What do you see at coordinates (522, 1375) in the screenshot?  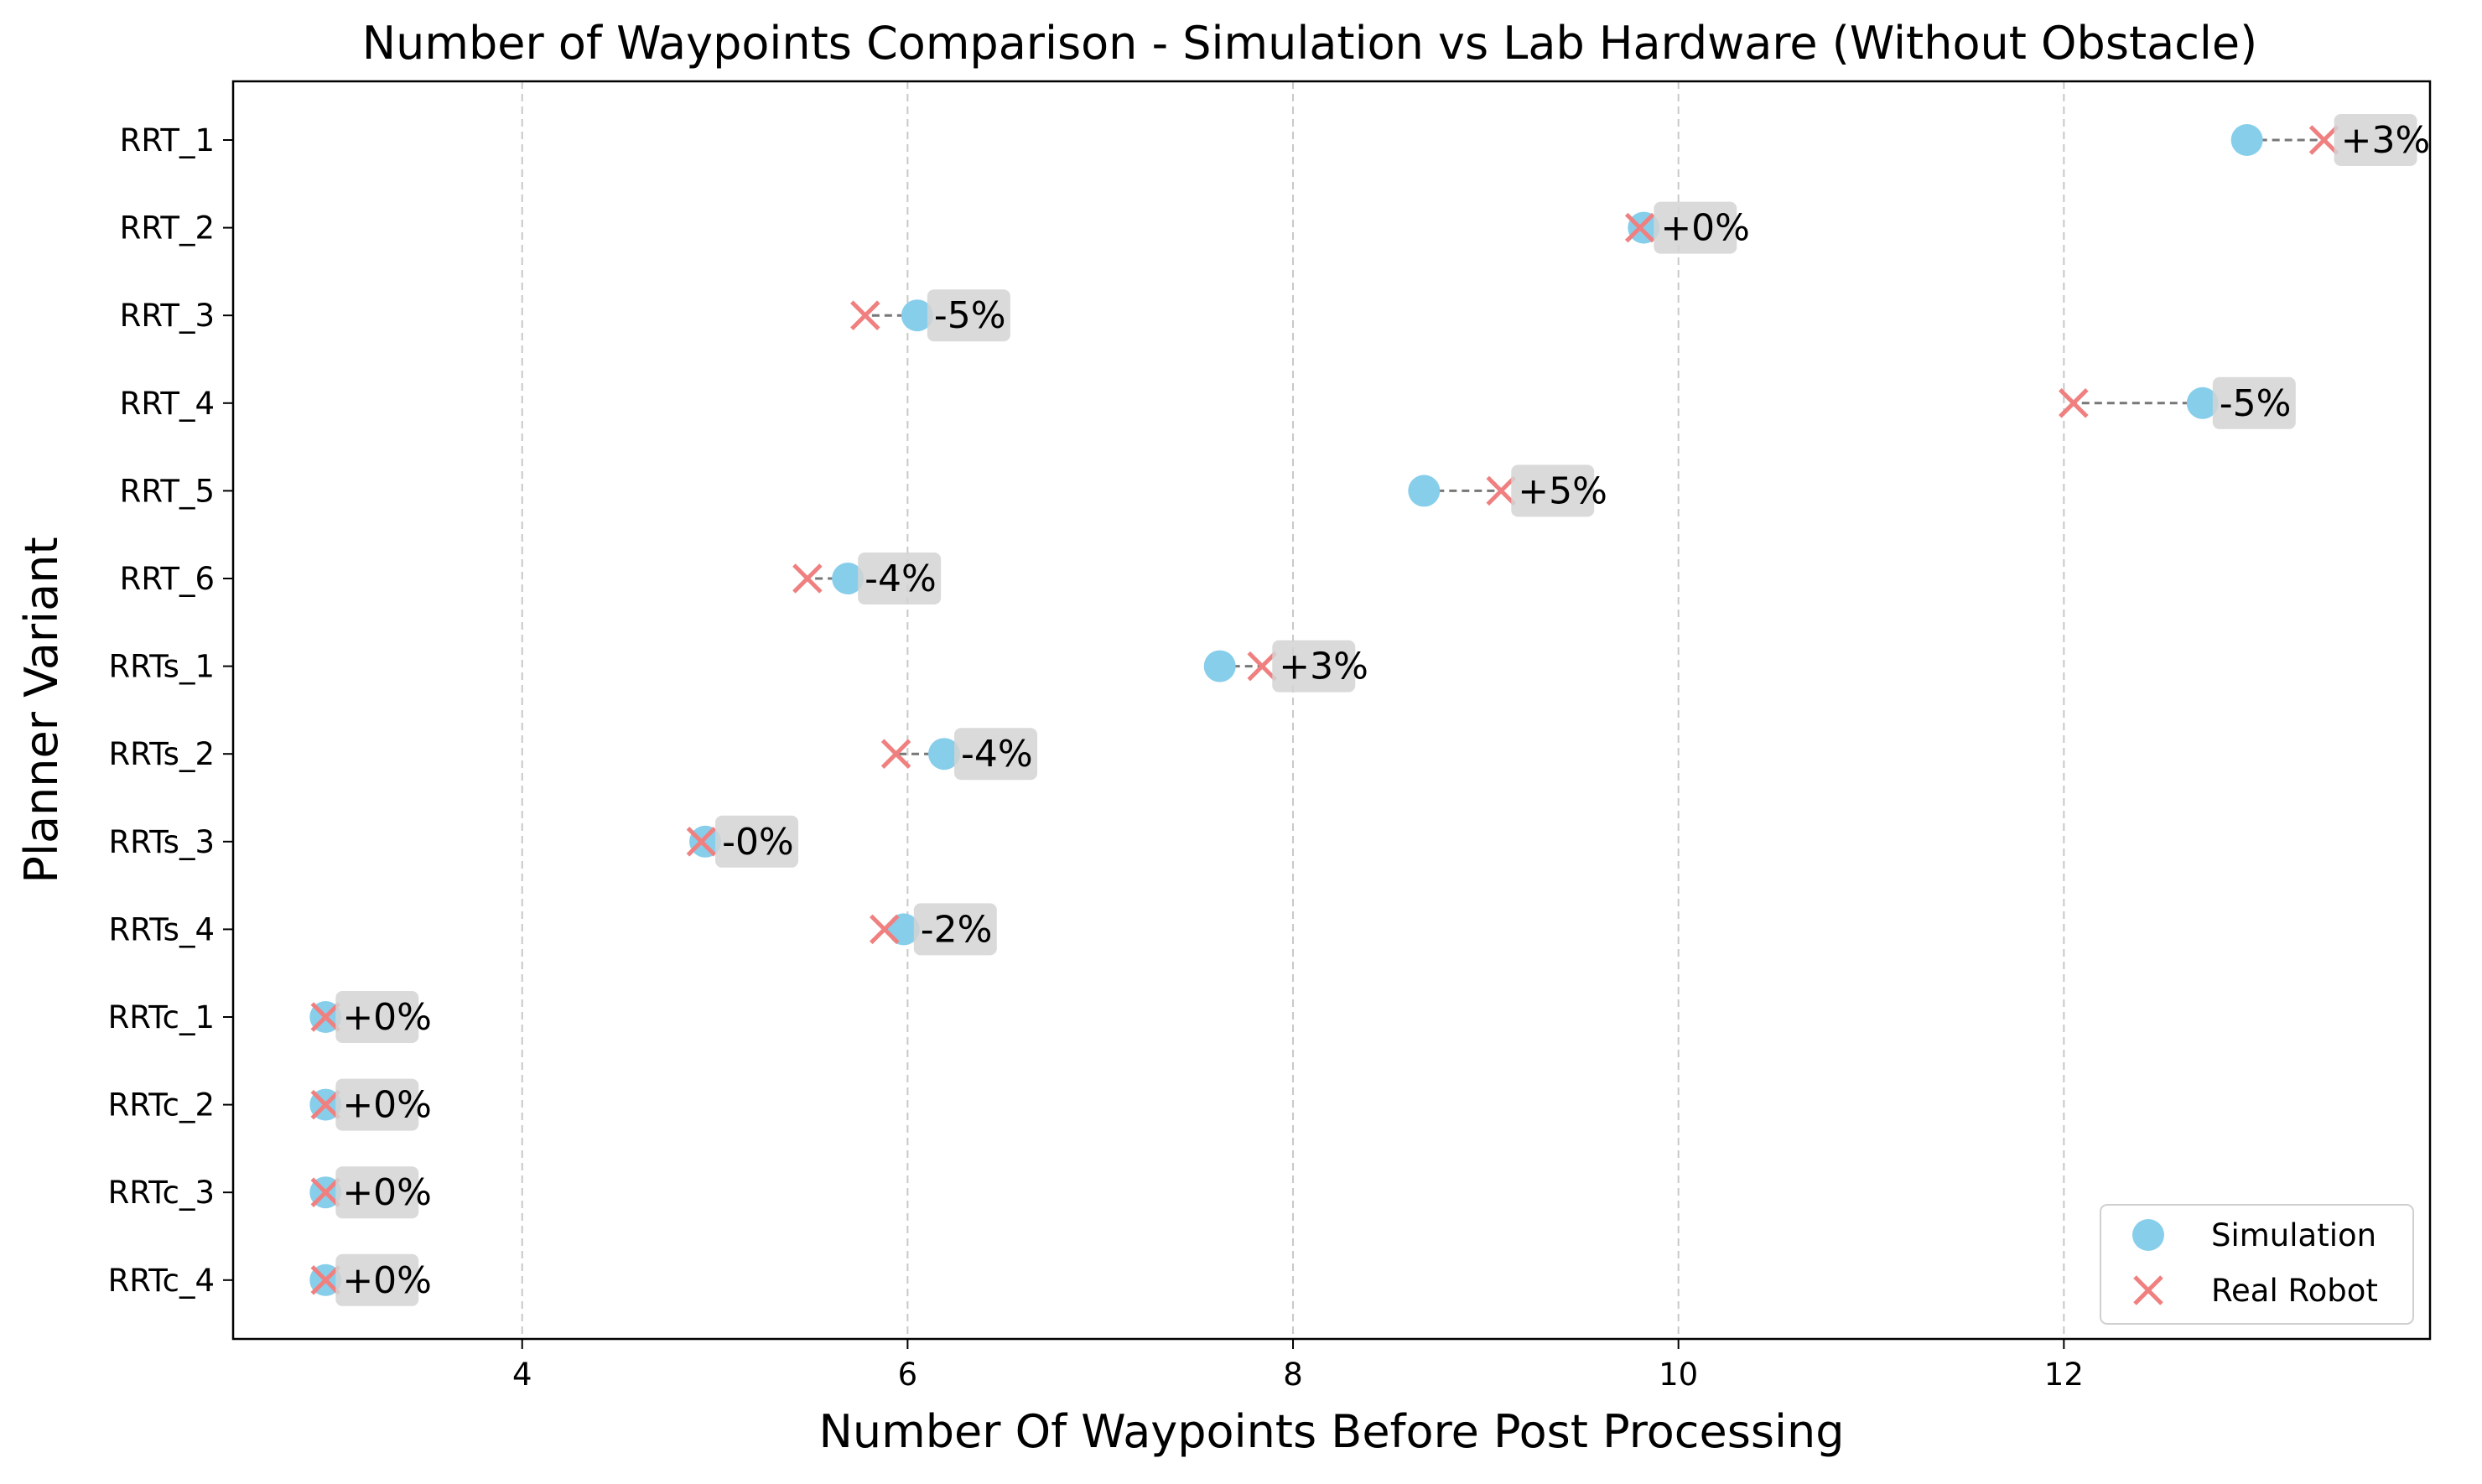 I see `x-tick-label: 4` at bounding box center [522, 1375].